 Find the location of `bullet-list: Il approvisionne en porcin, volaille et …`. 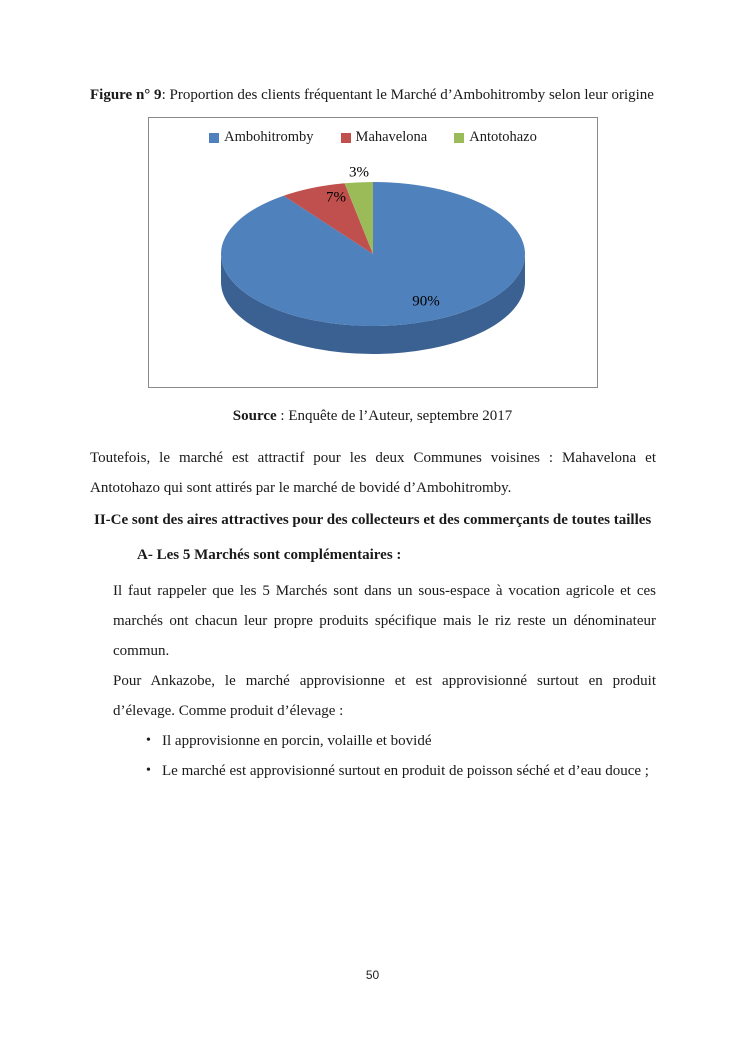

bullet-list: Il approvisionne en porcin, volaille et … is located at coordinates (406, 756).